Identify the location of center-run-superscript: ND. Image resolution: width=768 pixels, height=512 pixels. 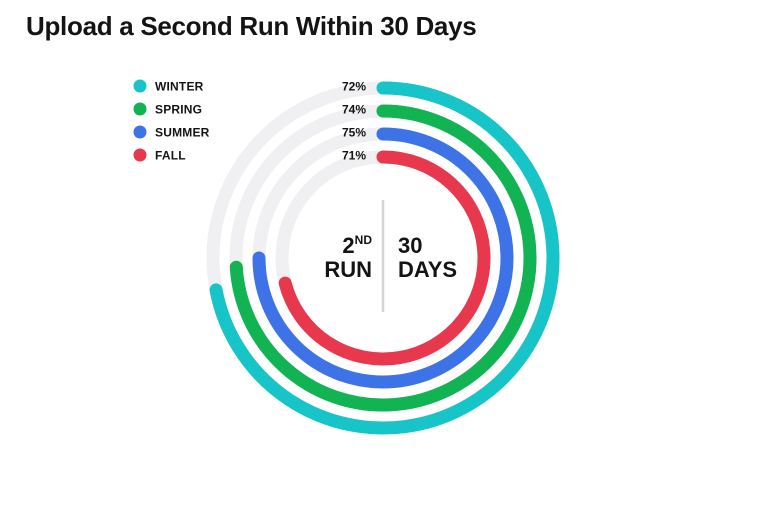
(364, 240).